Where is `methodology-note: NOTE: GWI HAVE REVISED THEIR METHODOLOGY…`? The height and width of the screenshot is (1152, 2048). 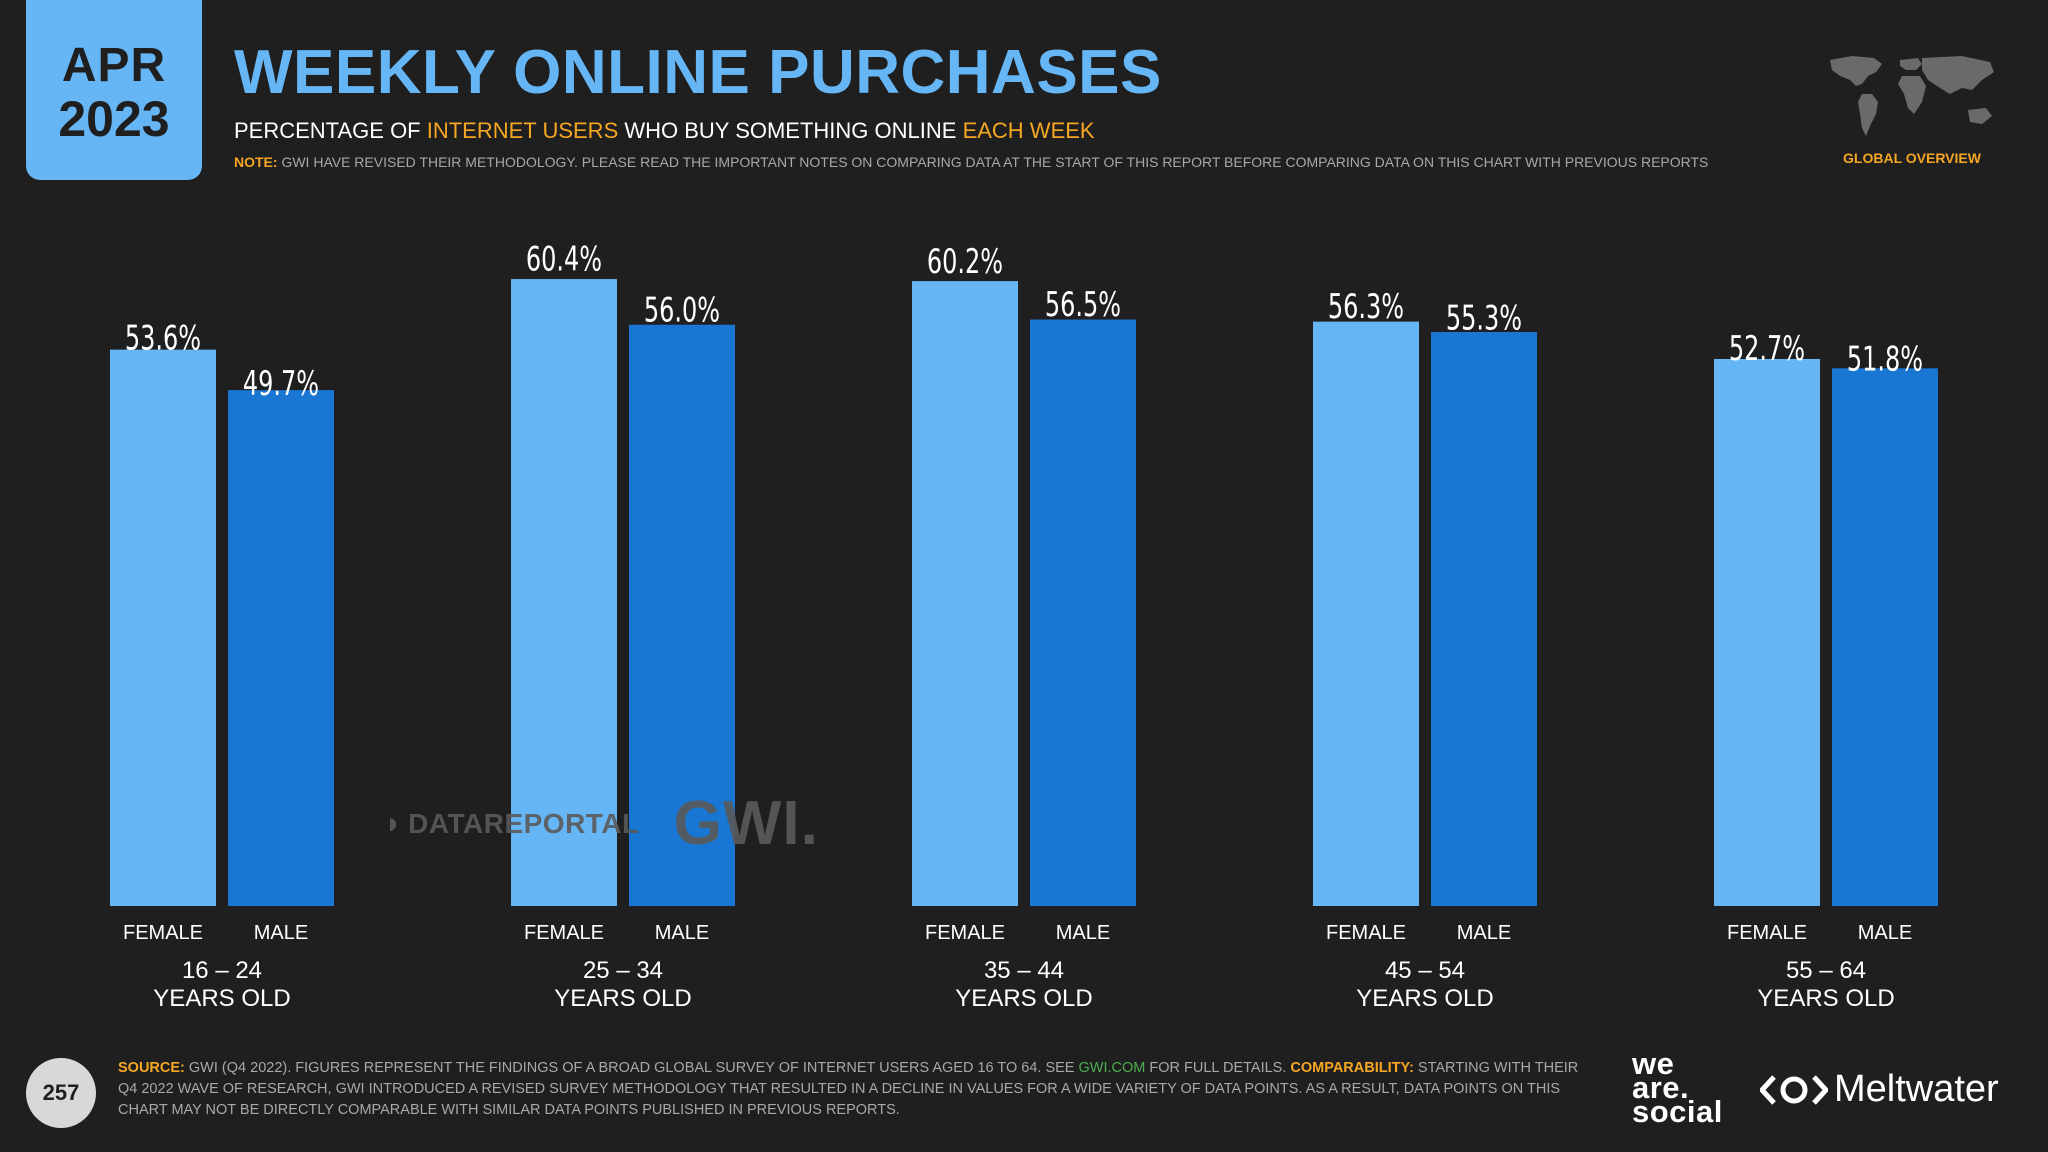
methodology-note: NOTE: GWI HAVE REVISED THEIR METHODOLOGY… is located at coordinates (971, 162).